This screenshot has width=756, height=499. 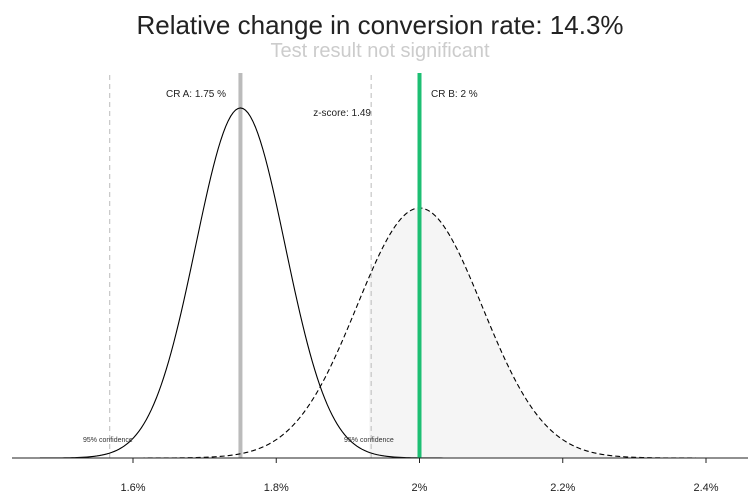 I want to click on x-axis-ticks: 1.6% 1.8% 2% 2.2% 2.4%, so click(x=419, y=476).